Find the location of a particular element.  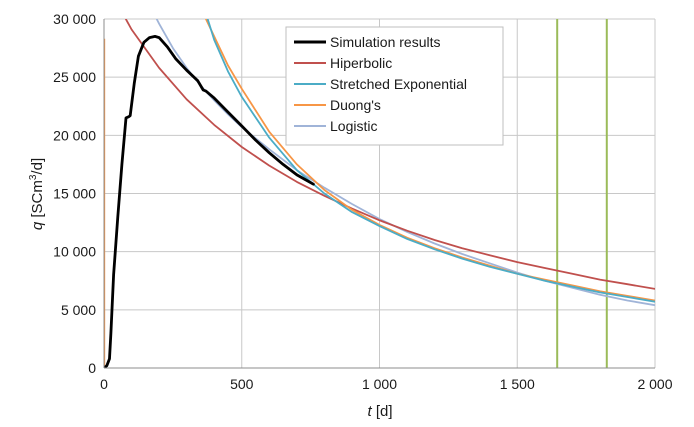

y-tick-label: 10 000 is located at coordinates (74, 252).